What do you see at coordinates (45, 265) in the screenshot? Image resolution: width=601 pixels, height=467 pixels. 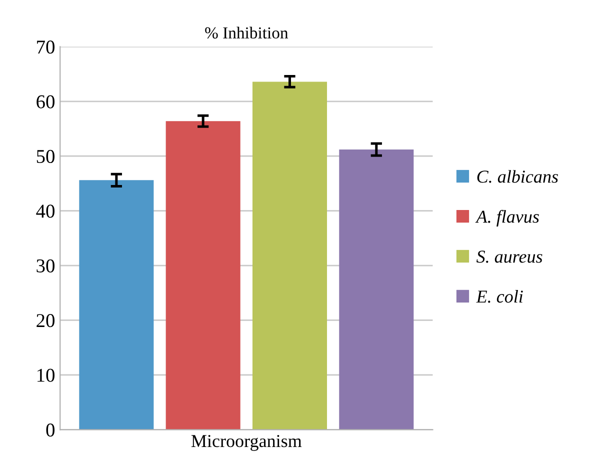 I see `y-tick-label: 30` at bounding box center [45, 265].